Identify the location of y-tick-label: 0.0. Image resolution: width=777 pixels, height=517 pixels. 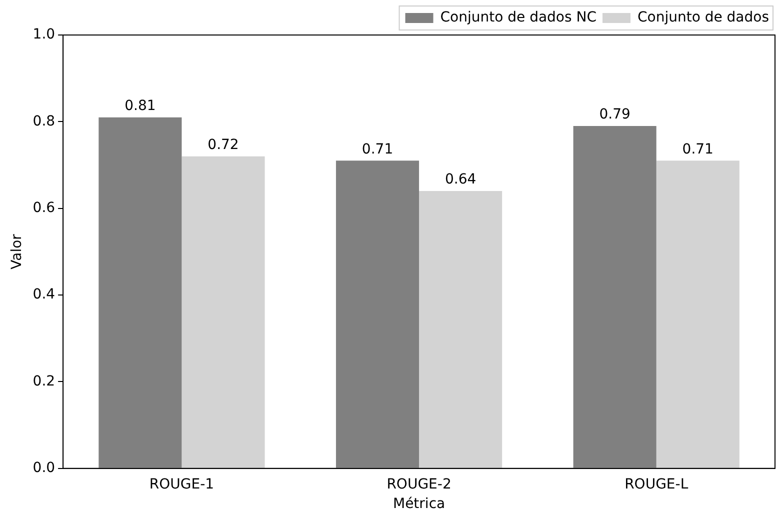
(44, 468).